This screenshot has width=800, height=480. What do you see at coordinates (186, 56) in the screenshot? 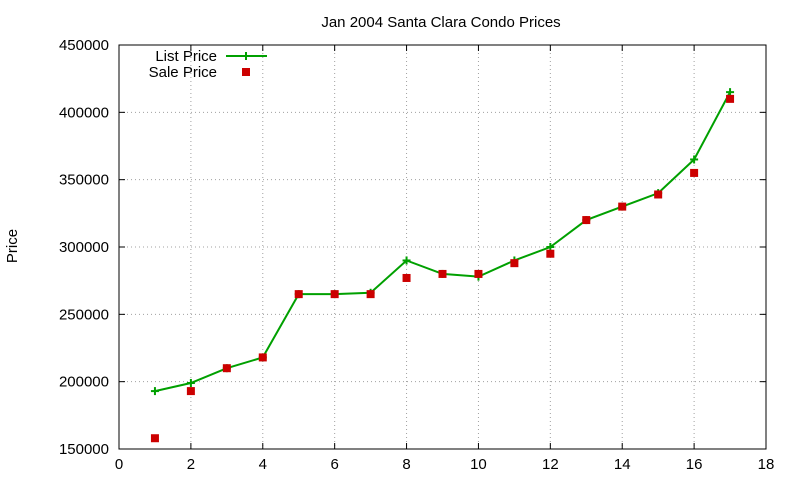
I see `legend-label: List Price` at bounding box center [186, 56].